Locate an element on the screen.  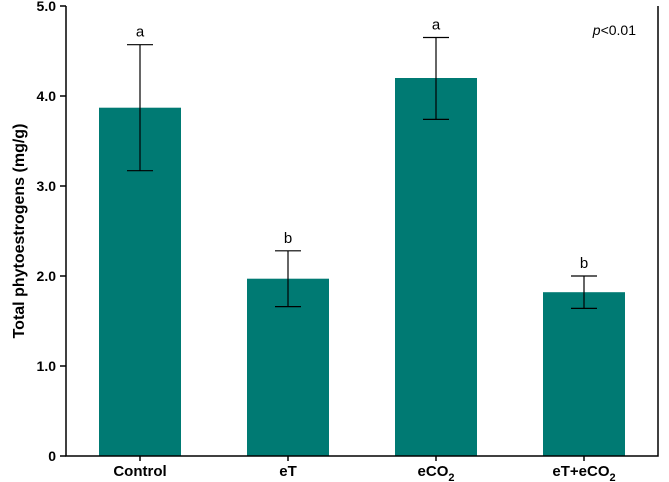
y-tick-label: 5.0 is located at coordinates (47, 7).